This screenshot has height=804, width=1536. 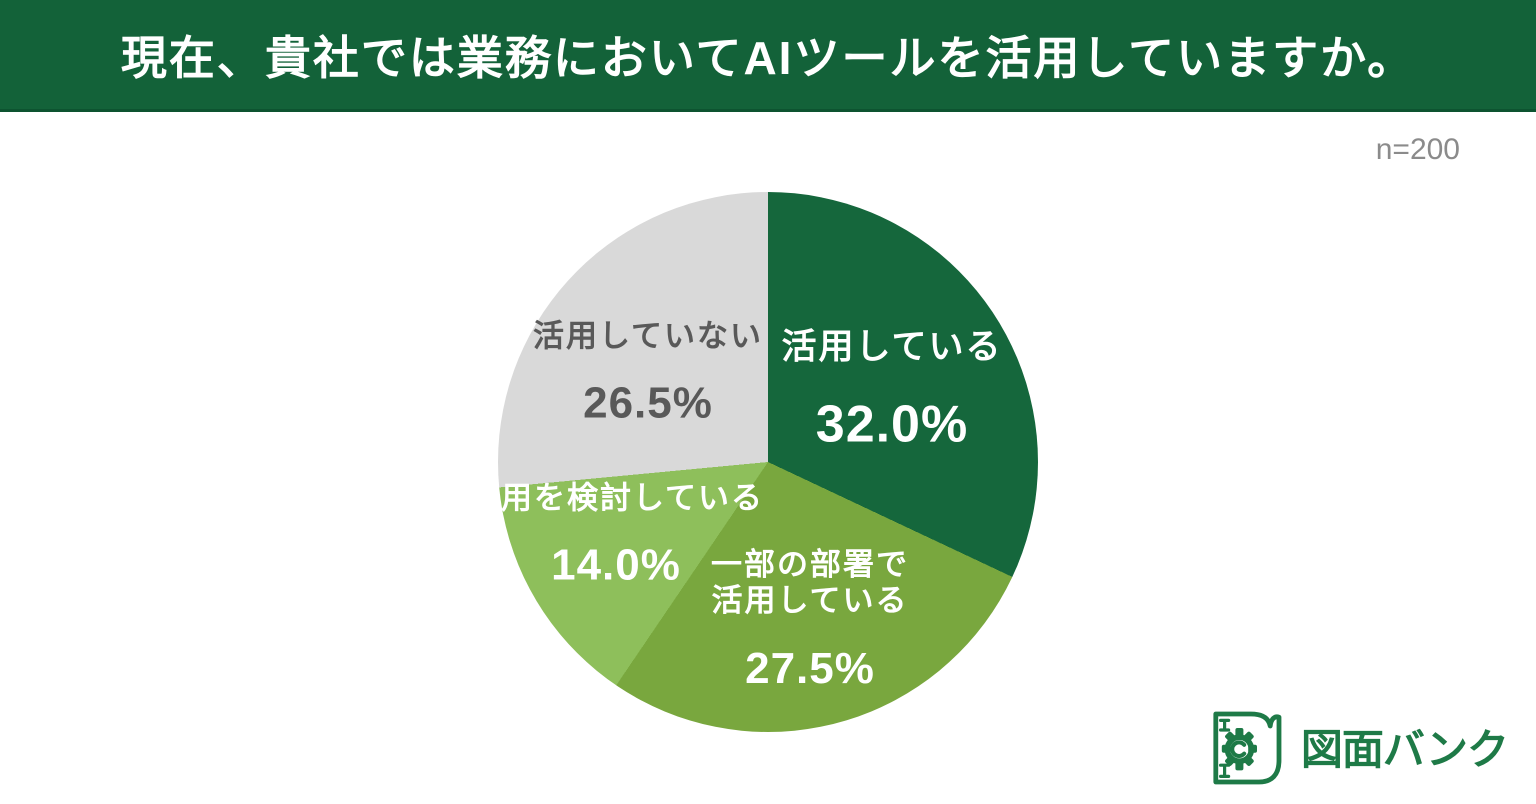 What do you see at coordinates (892, 424) in the screenshot?
I see `slice-value: 32.0%` at bounding box center [892, 424].